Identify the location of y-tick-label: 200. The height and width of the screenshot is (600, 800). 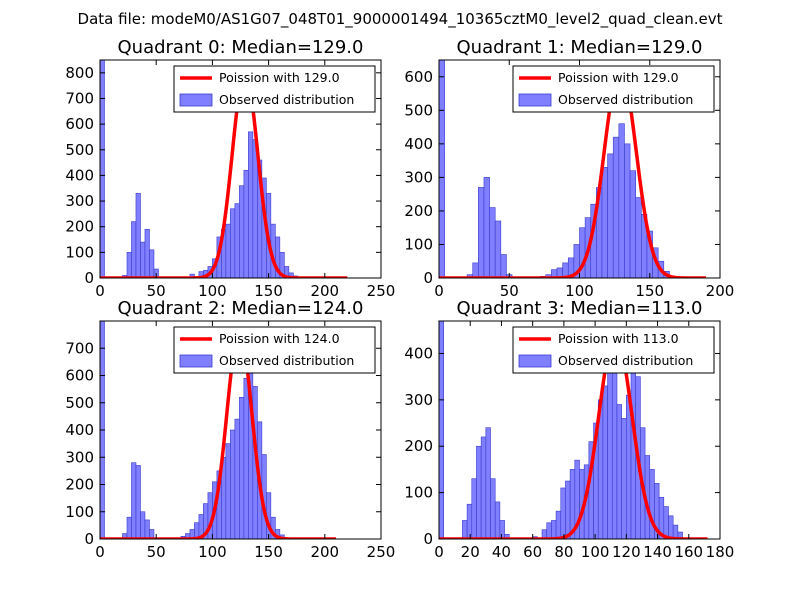
(79, 227).